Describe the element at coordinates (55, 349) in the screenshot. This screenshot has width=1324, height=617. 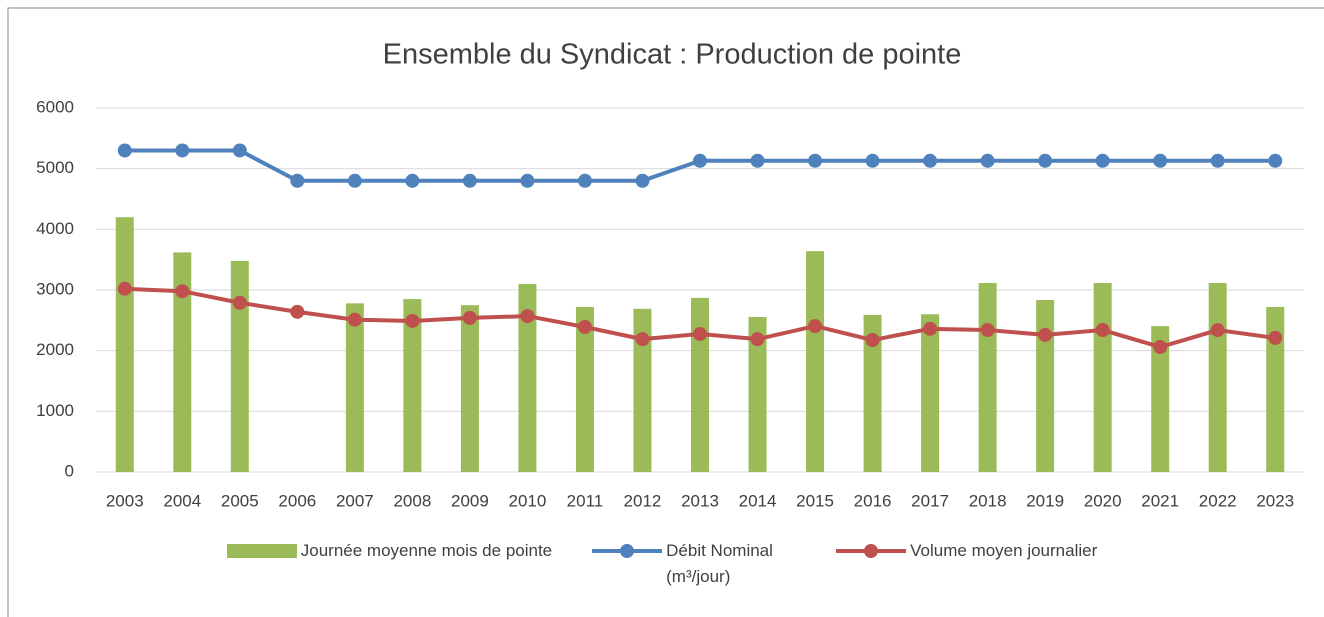
I see `y-tick-label: 2000` at that location.